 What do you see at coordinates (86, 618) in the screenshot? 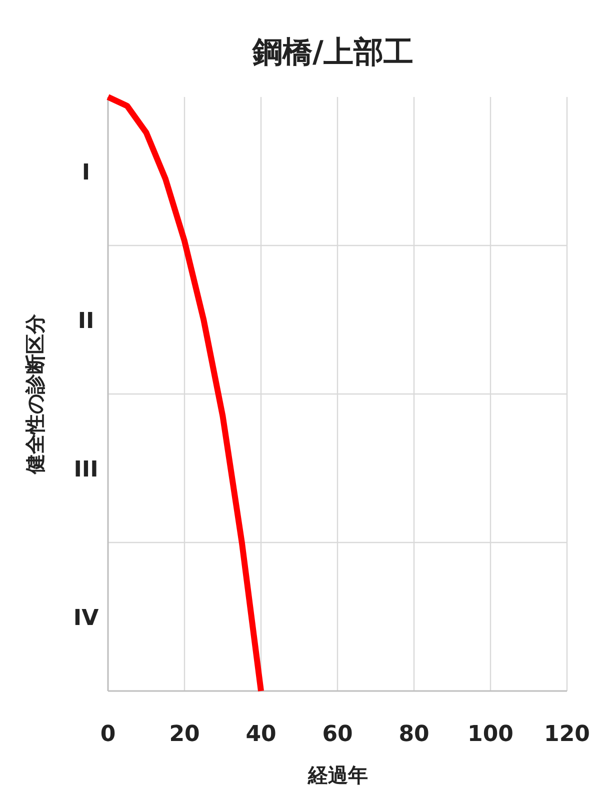
I see `text: IV` at bounding box center [86, 618].